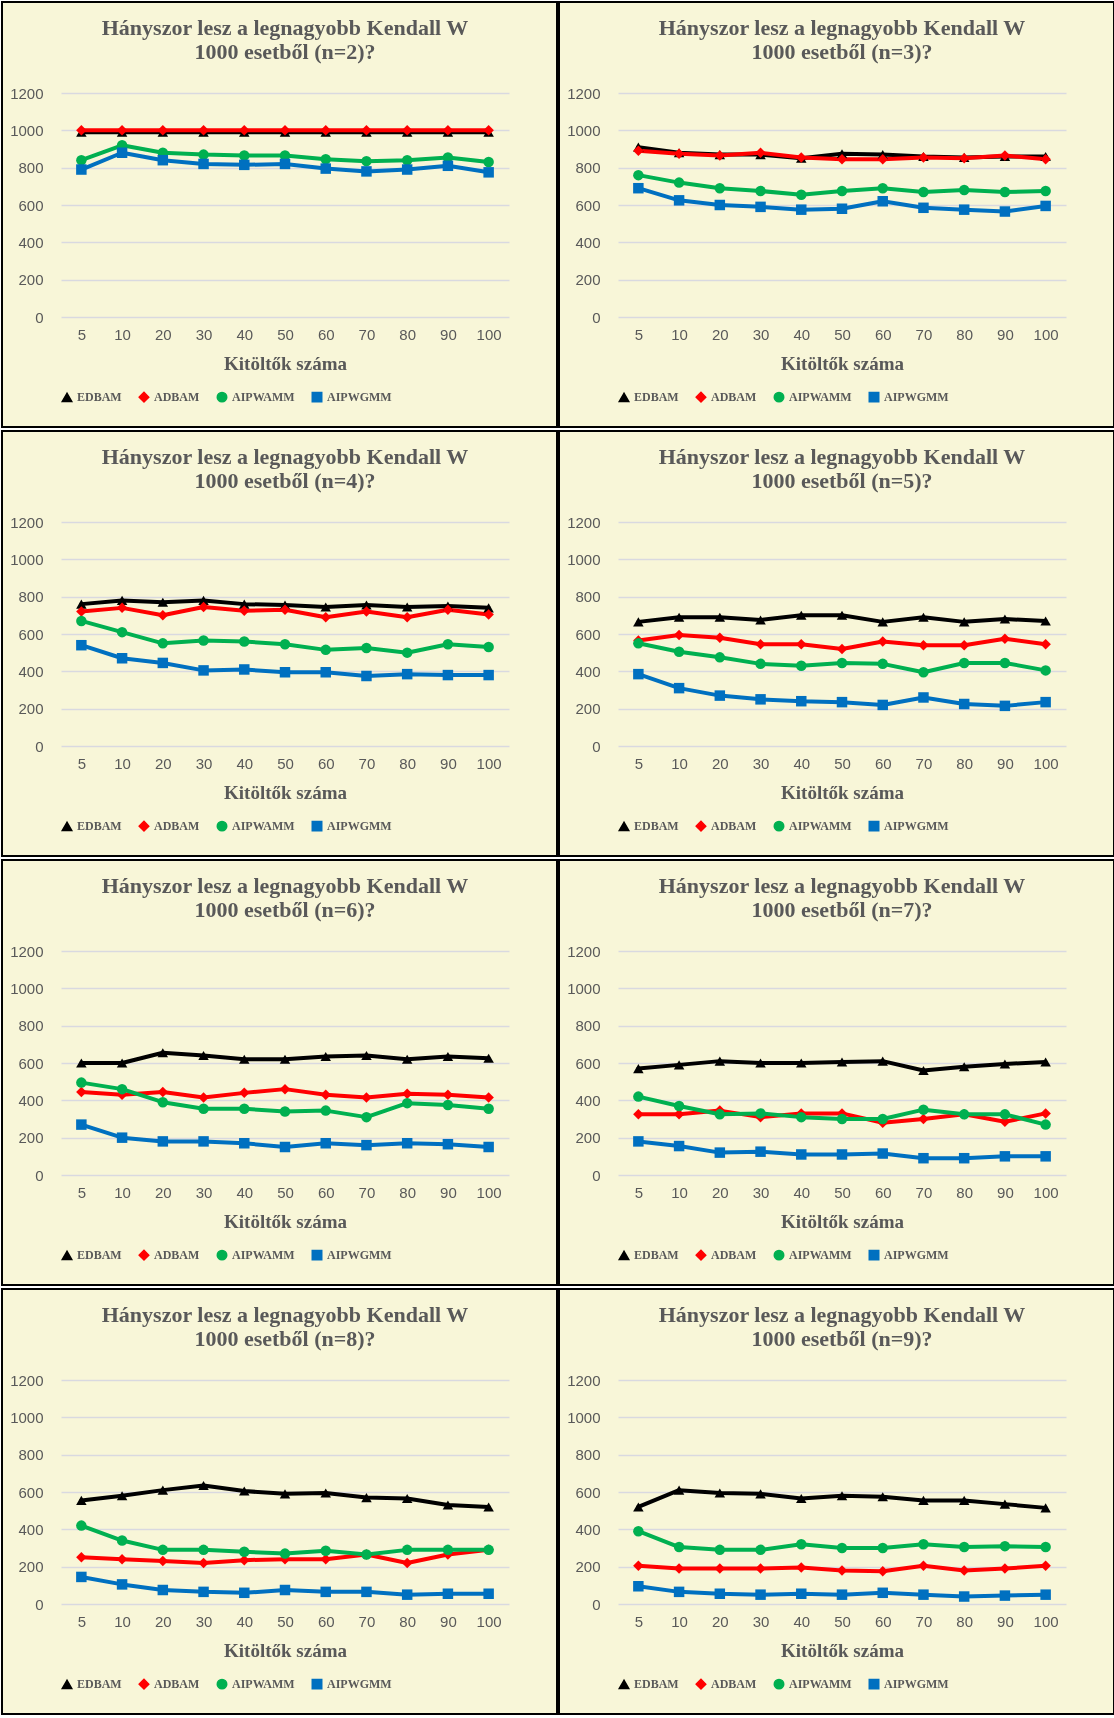  Describe the element at coordinates (177, 1684) in the screenshot. I see `legend-label: ADBAM` at that location.